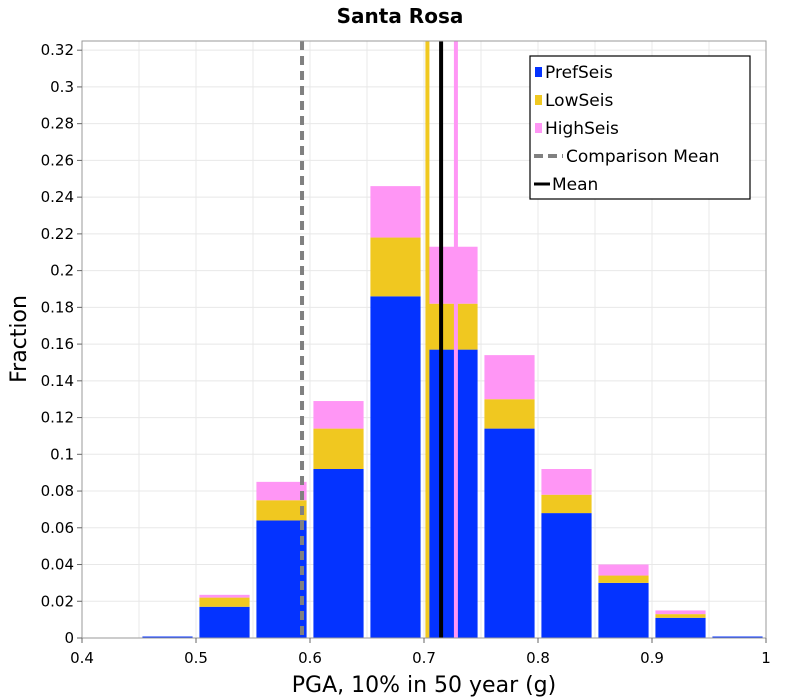 The height and width of the screenshot is (700, 800). I want to click on legend-box, so click(640, 127).